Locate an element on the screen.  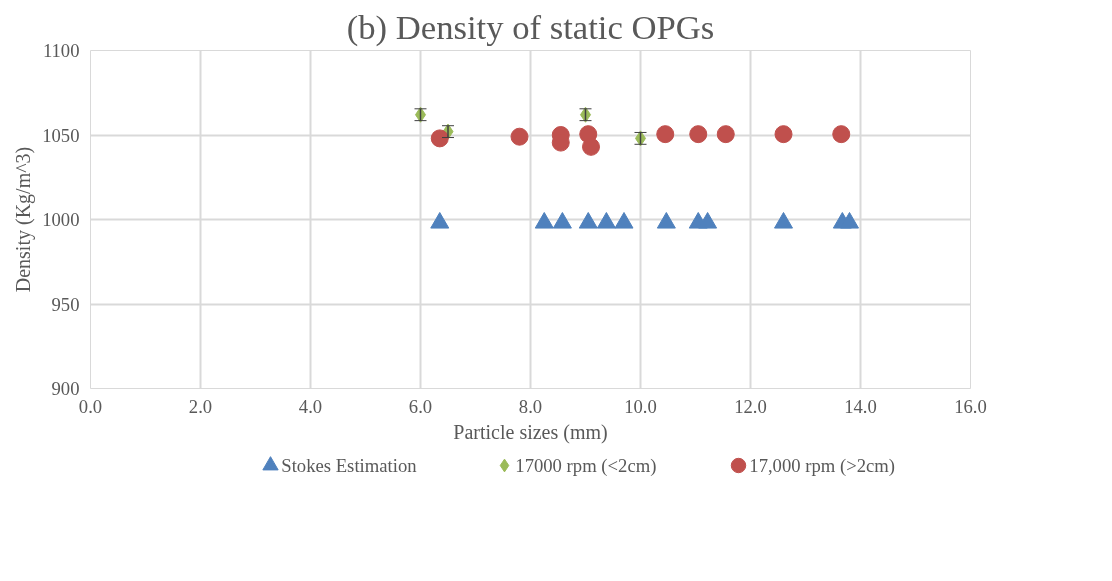
x-tick-label: 12.0 is located at coordinates (750, 406).